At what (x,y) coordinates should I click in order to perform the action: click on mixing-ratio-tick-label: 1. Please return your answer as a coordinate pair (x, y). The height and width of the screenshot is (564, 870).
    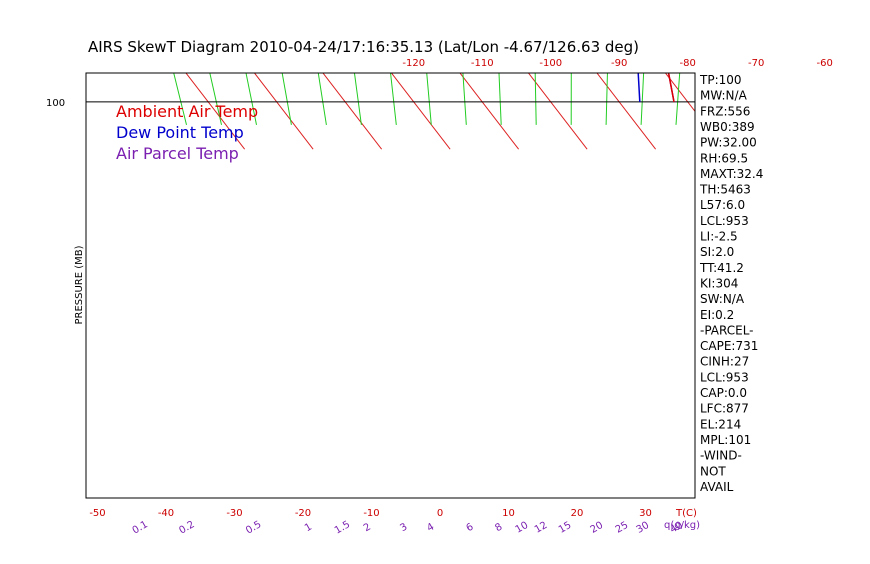
    Looking at the image, I should click on (308, 527).